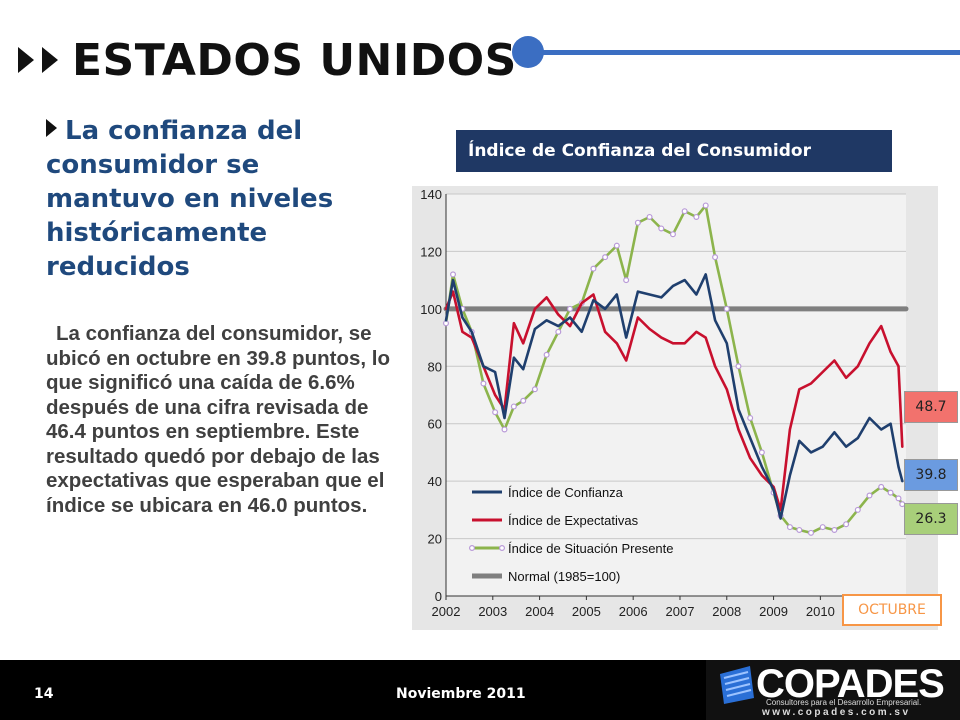 This screenshot has width=960, height=720. Describe the element at coordinates (566, 492) in the screenshot. I see `legend-label: Índice de Confianza` at that location.